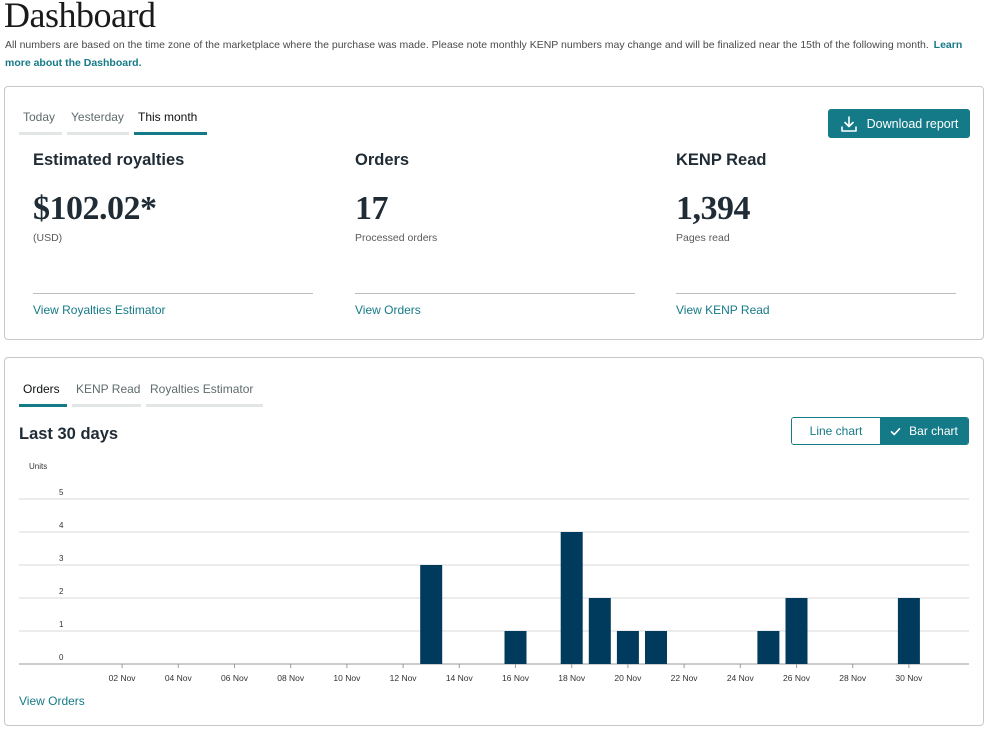 The height and width of the screenshot is (730, 991). I want to click on bar-13-nov, so click(431, 614).